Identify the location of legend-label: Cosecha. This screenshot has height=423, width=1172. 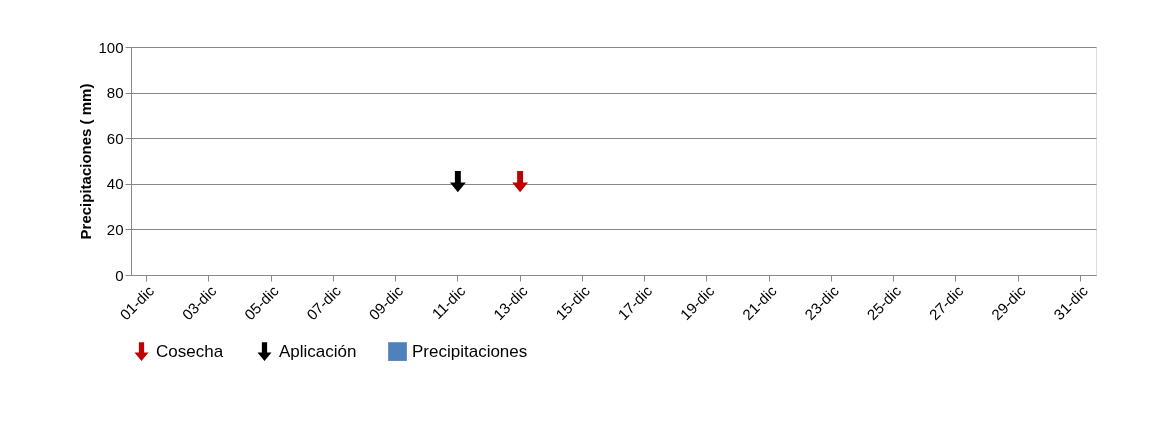
(190, 351).